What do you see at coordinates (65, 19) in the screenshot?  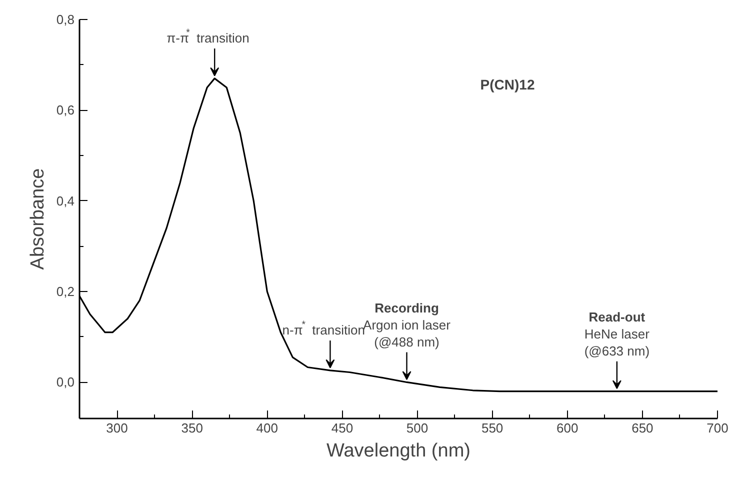 I see `y-tick-label: 0,8` at bounding box center [65, 19].